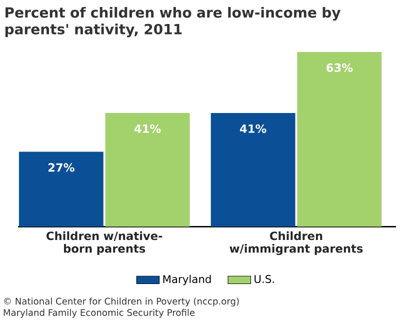  Describe the element at coordinates (187, 280) in the screenshot. I see `legend-label: Maryland` at that location.